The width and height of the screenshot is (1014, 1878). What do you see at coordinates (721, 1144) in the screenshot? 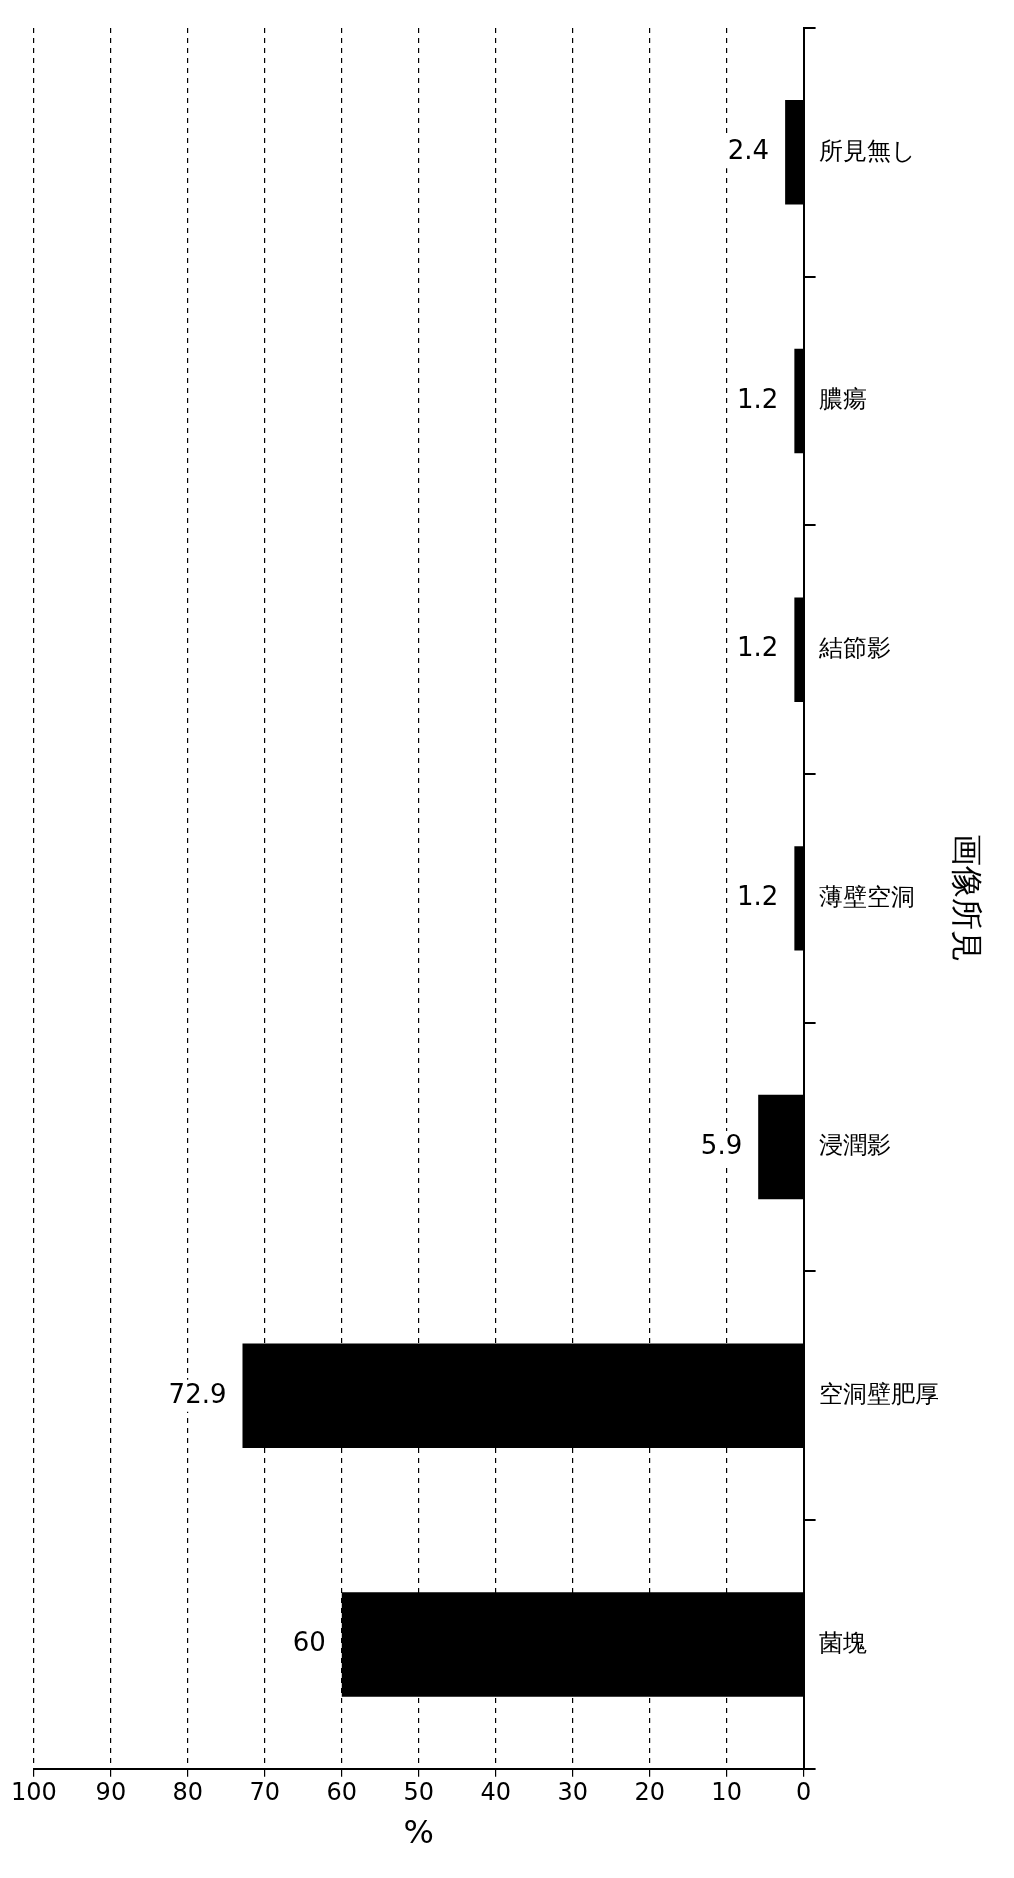
I see `data-label: 5.9` at bounding box center [721, 1144].